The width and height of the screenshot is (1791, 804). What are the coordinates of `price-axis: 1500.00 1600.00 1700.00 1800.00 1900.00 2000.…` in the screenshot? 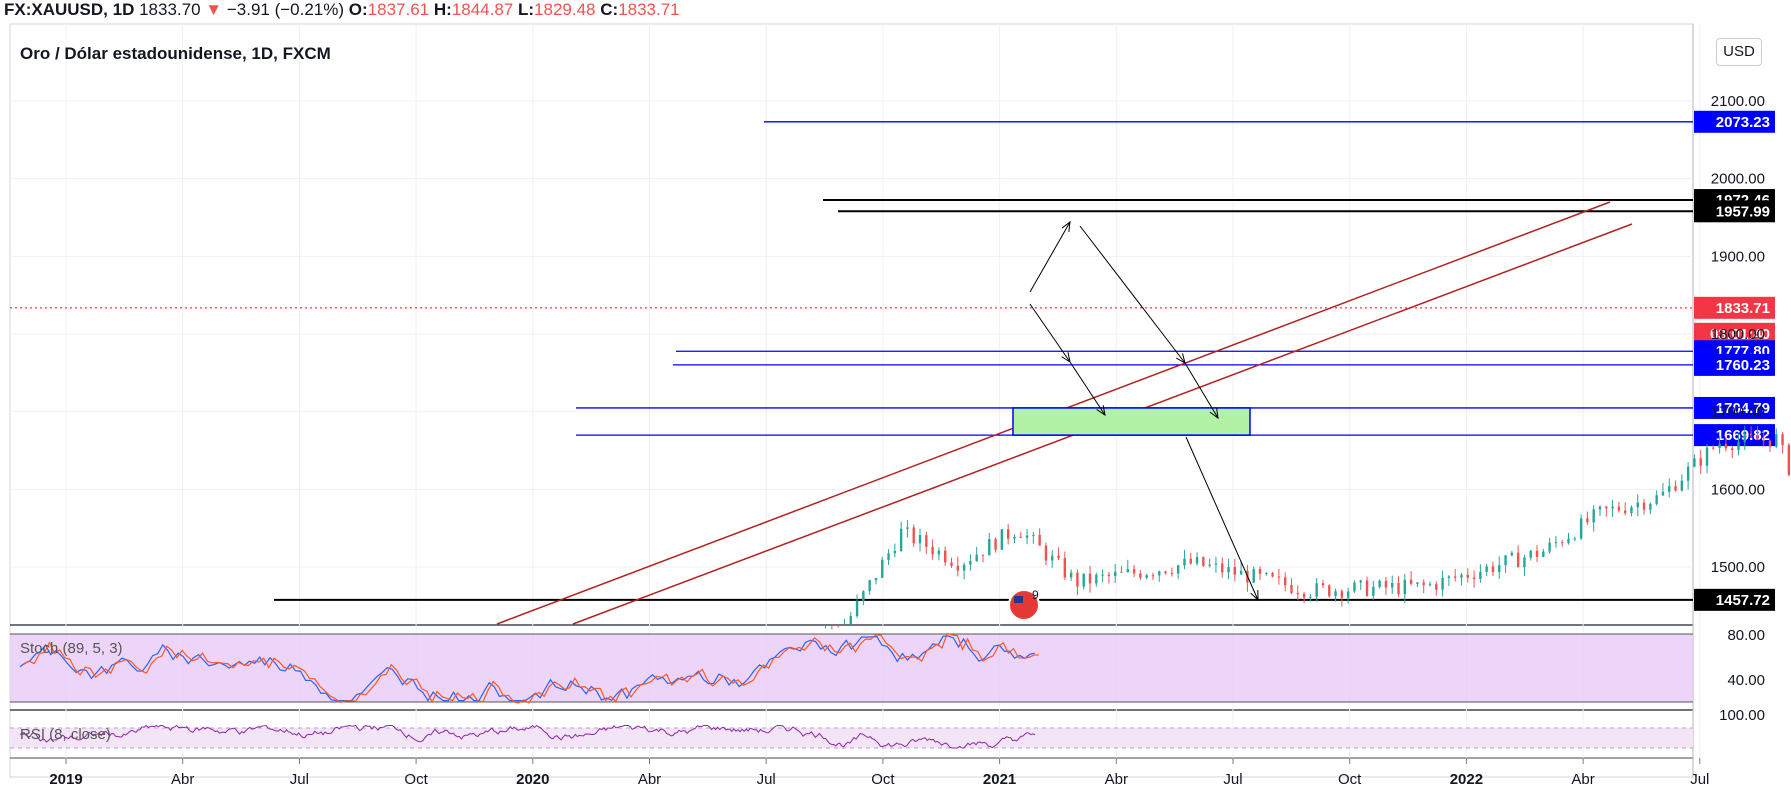 It's located at (1738, 334).